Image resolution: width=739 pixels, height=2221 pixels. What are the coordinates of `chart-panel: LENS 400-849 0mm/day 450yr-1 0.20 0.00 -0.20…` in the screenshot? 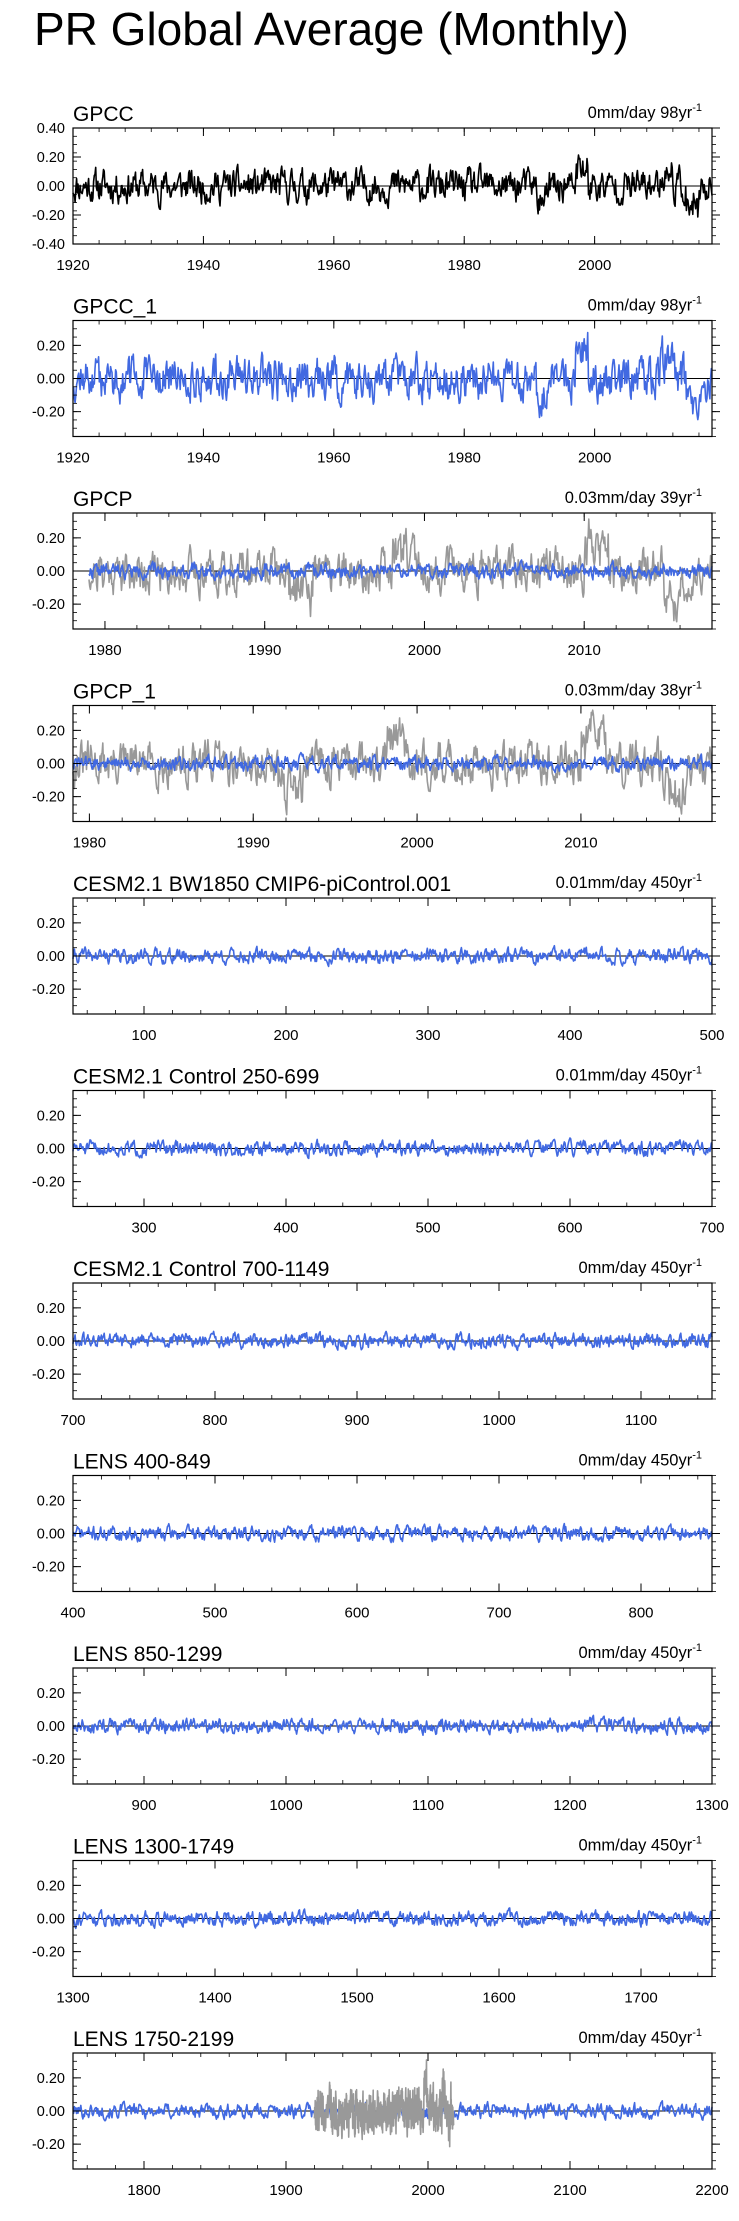 It's located at (376, 1536).